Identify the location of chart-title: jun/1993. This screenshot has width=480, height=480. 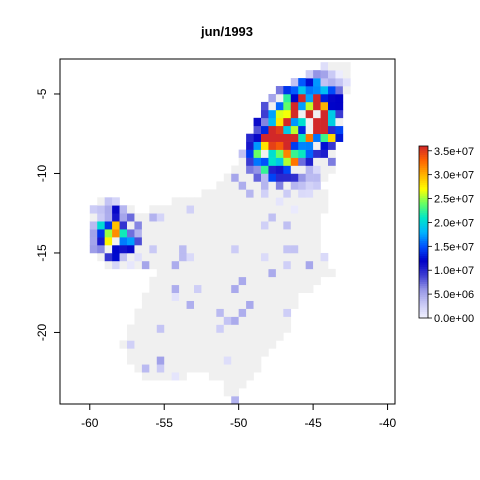
(226, 31).